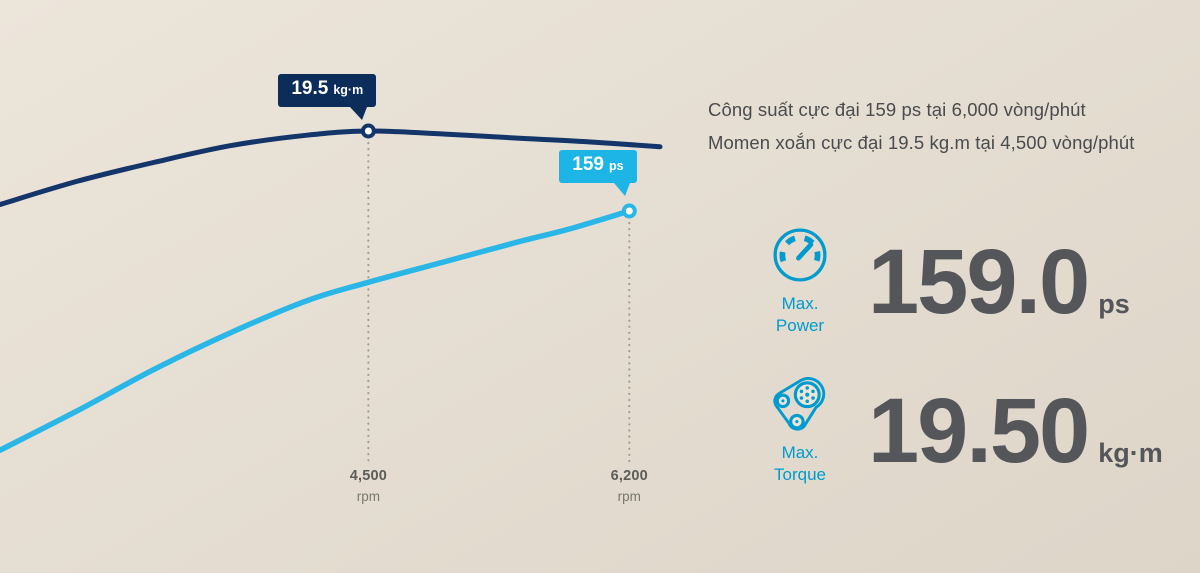 Image resolution: width=1200 pixels, height=573 pixels. Describe the element at coordinates (1114, 303) in the screenshot. I see `max-power-unit: ps` at that location.